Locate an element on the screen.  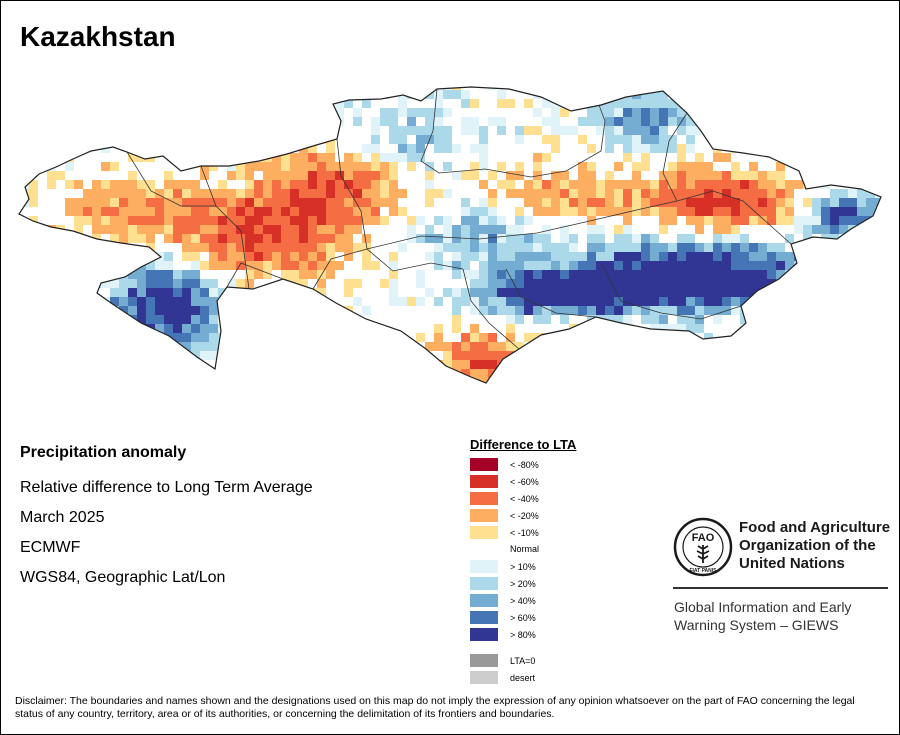
fao-logo-text: FAO is located at coordinates (703, 538).